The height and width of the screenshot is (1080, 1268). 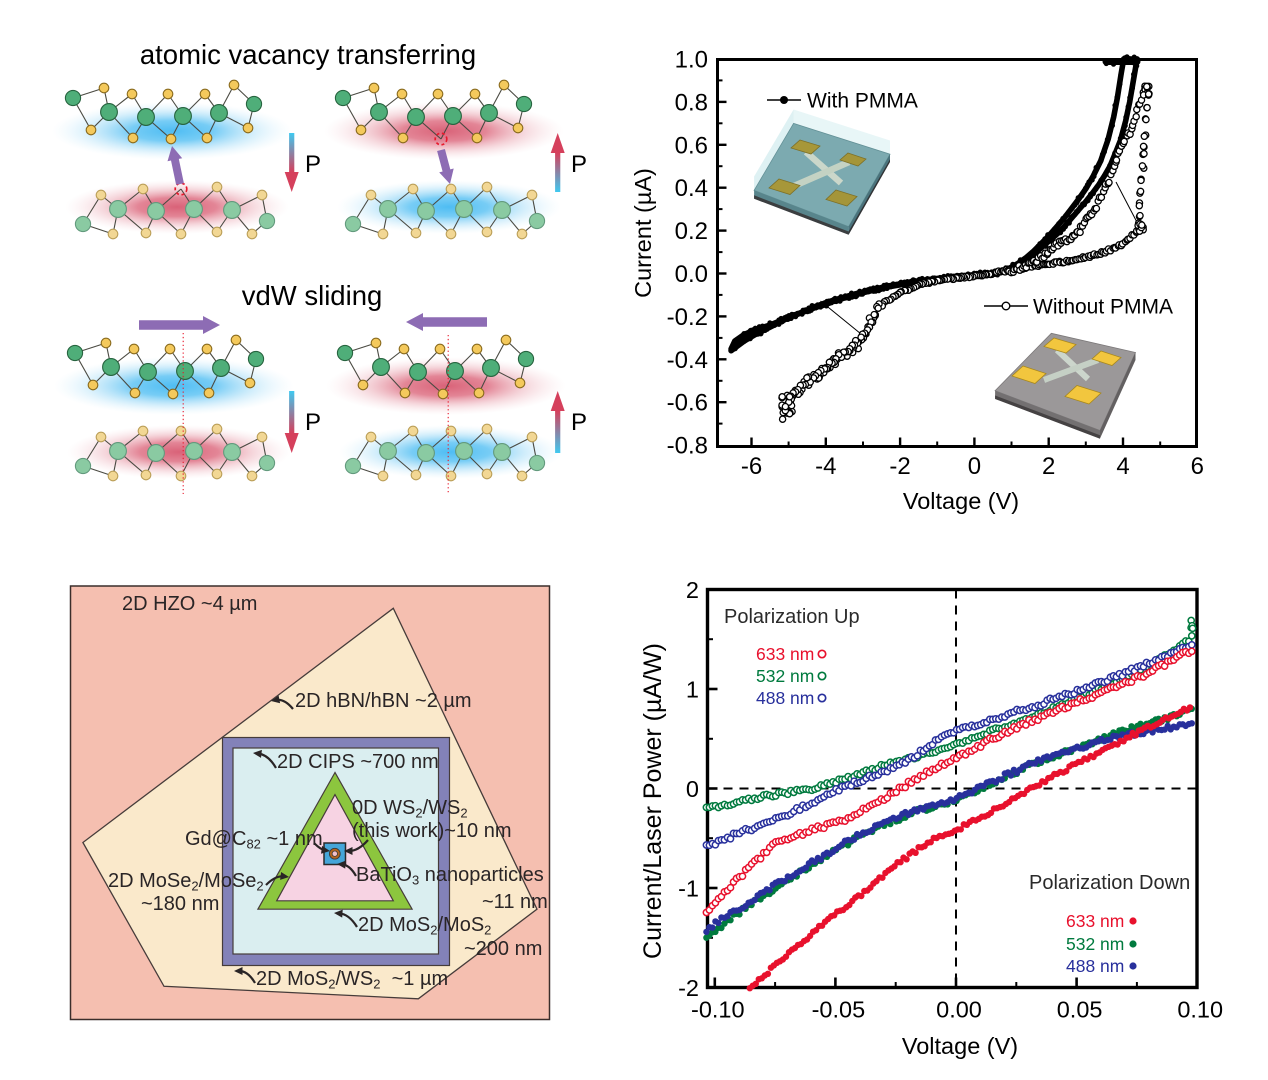 What do you see at coordinates (410, 809) in the screenshot?
I see `svg-text: 0D WS2/WS2` at bounding box center [410, 809].